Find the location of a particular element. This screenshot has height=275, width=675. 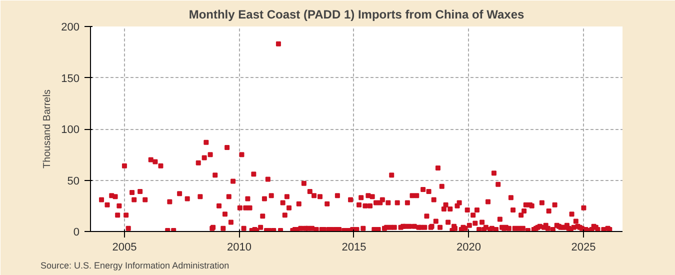

x-tick-label: 2015 is located at coordinates (354, 248).